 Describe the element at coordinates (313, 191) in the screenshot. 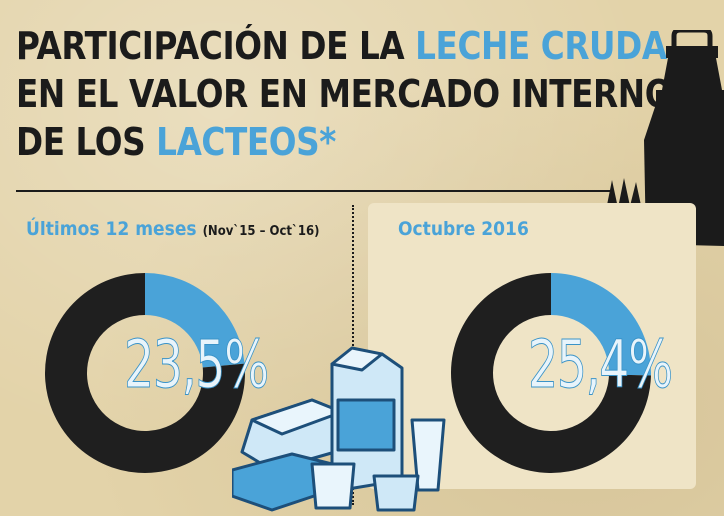

I see `title-divider` at that location.